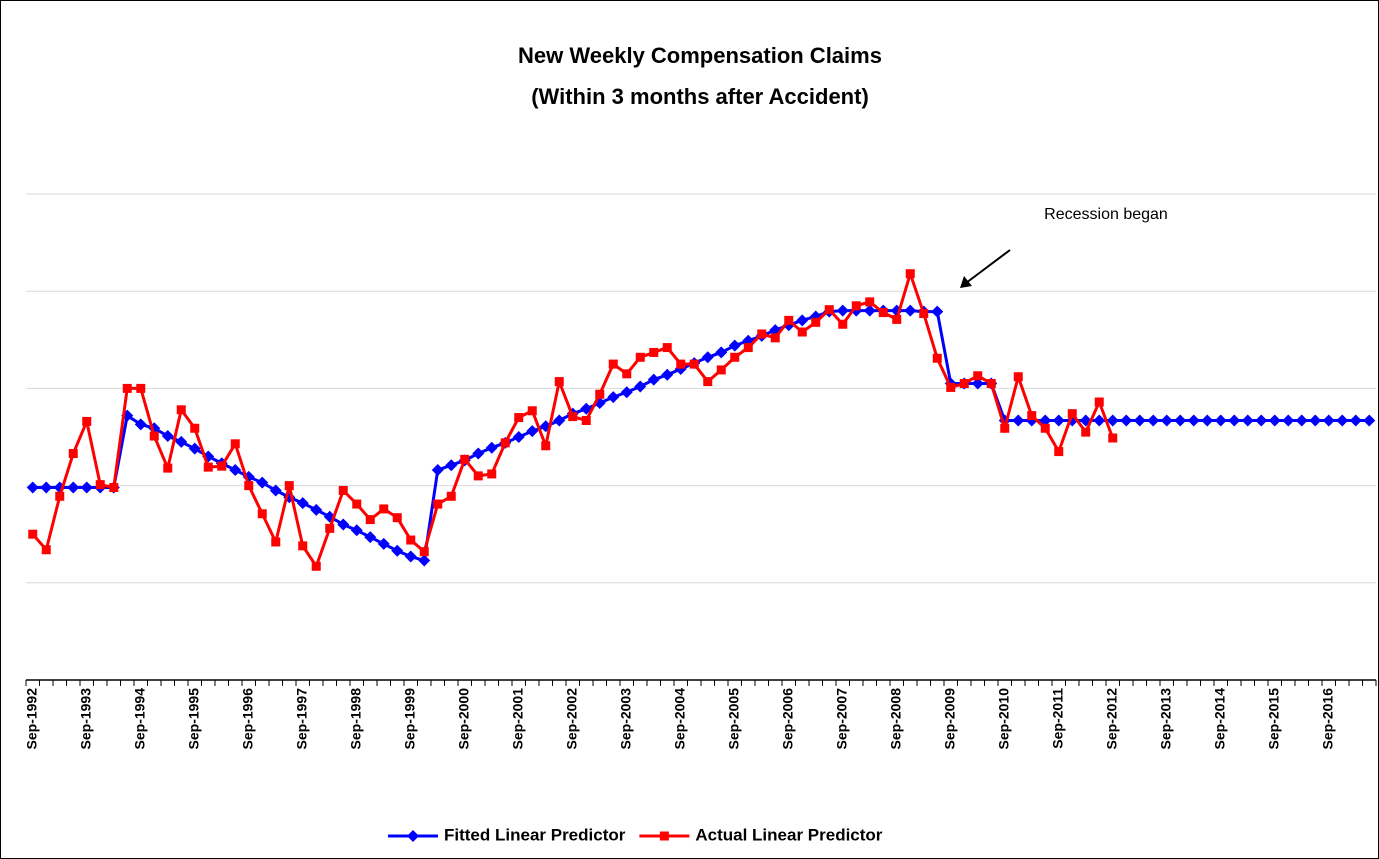 Image resolution: width=1379 pixels, height=859 pixels. I want to click on chart-title: New Weekly Compensation Claims, so click(700, 55).